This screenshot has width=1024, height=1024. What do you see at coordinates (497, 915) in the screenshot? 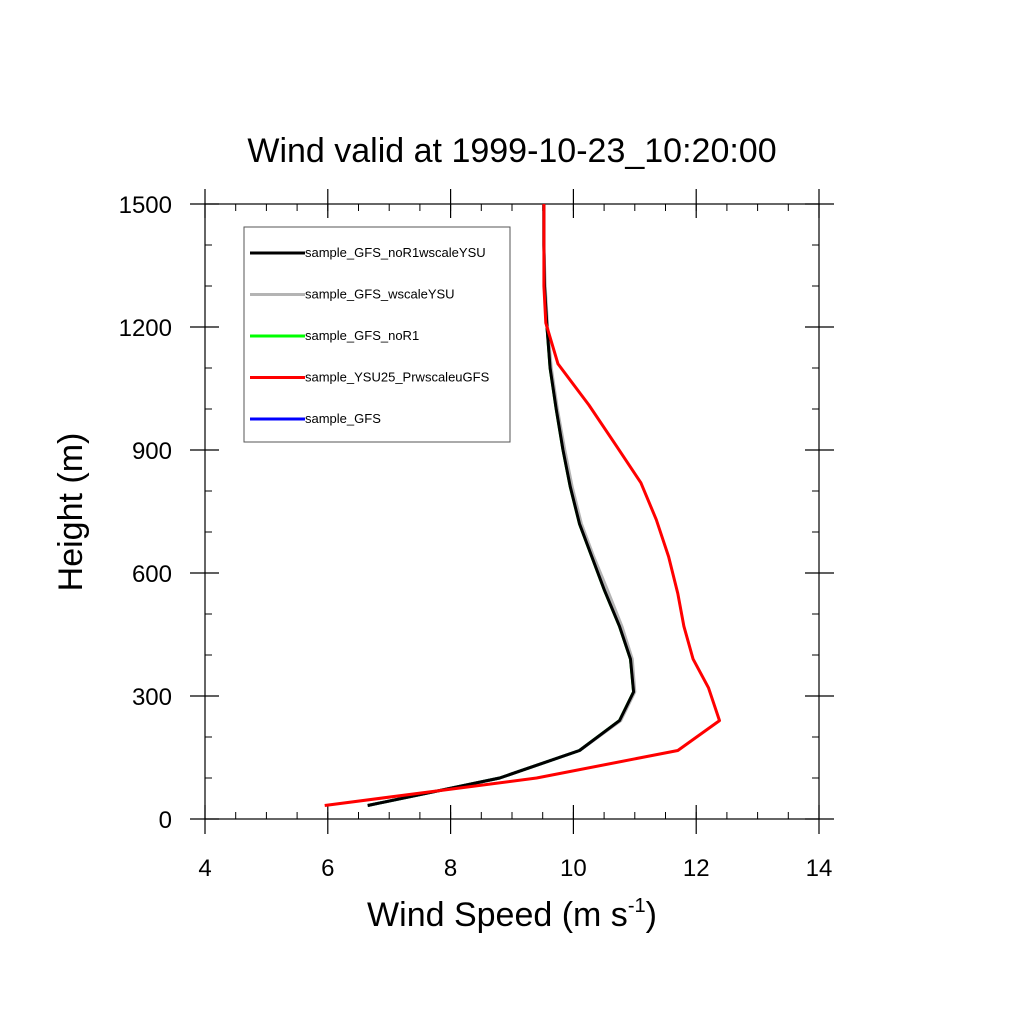
I see `x-axis-label-main: Wind Speed (m s` at bounding box center [497, 915].